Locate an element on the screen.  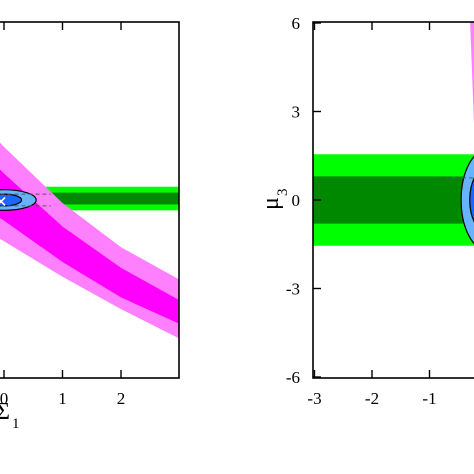
right-y-ticks: -6 -3 0 3 6 is located at coordinates (303, 200).